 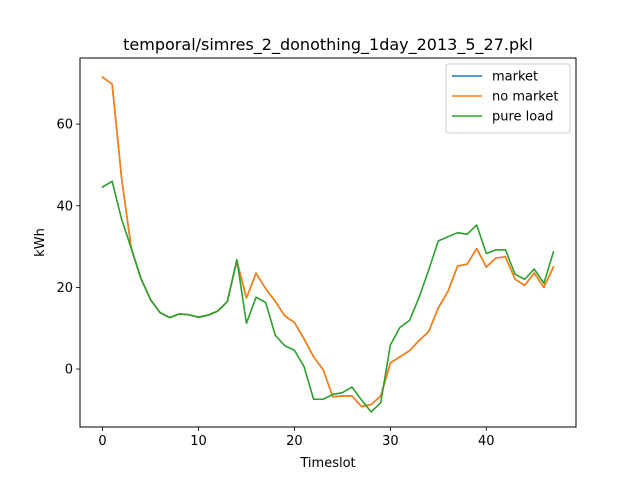 What do you see at coordinates (40, 242) in the screenshot?
I see `y-axis-label: kWh` at bounding box center [40, 242].